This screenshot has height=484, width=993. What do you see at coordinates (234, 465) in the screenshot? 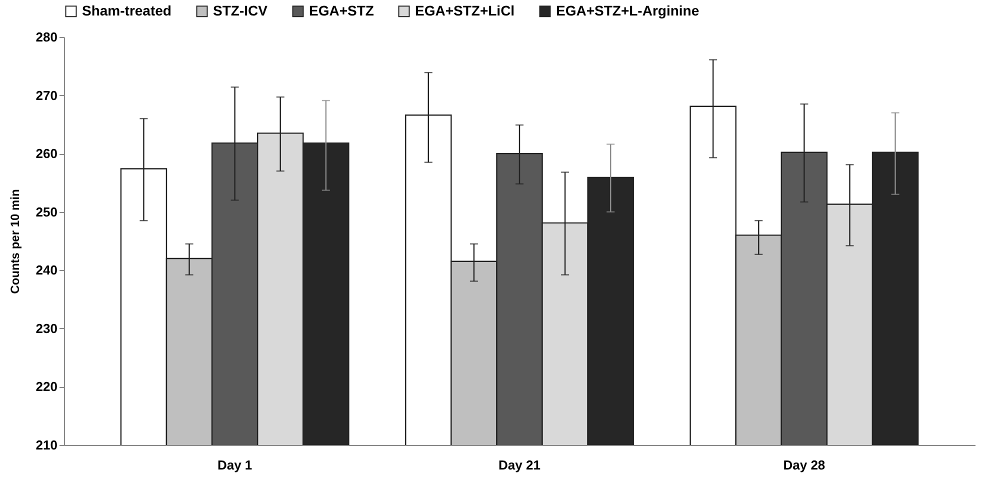
I see `x-tick-label: Day 1` at bounding box center [234, 465].